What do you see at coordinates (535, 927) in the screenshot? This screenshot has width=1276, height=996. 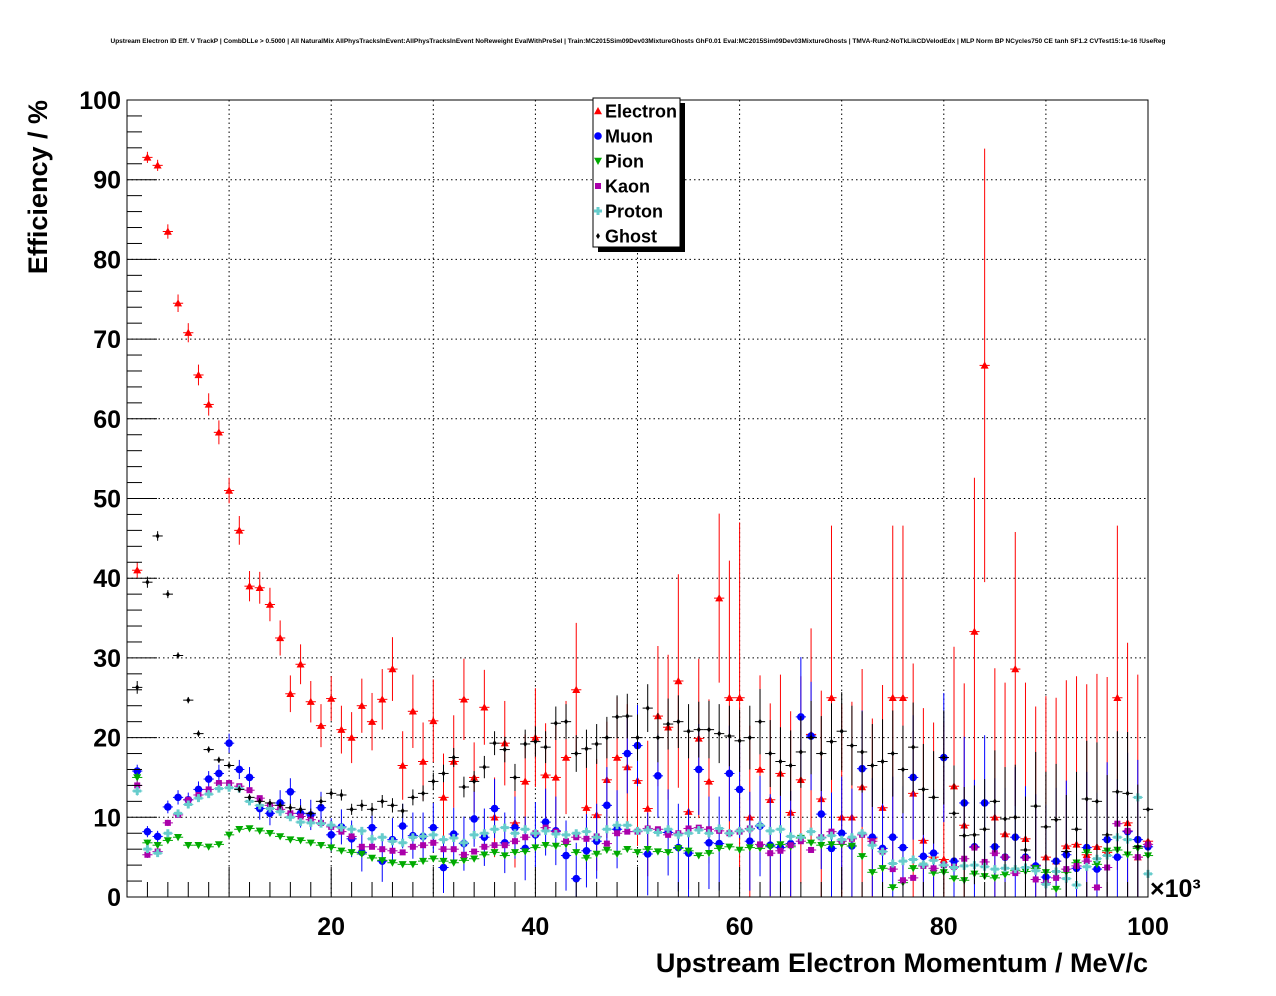 I see `x-tick-label: 40` at bounding box center [535, 927].